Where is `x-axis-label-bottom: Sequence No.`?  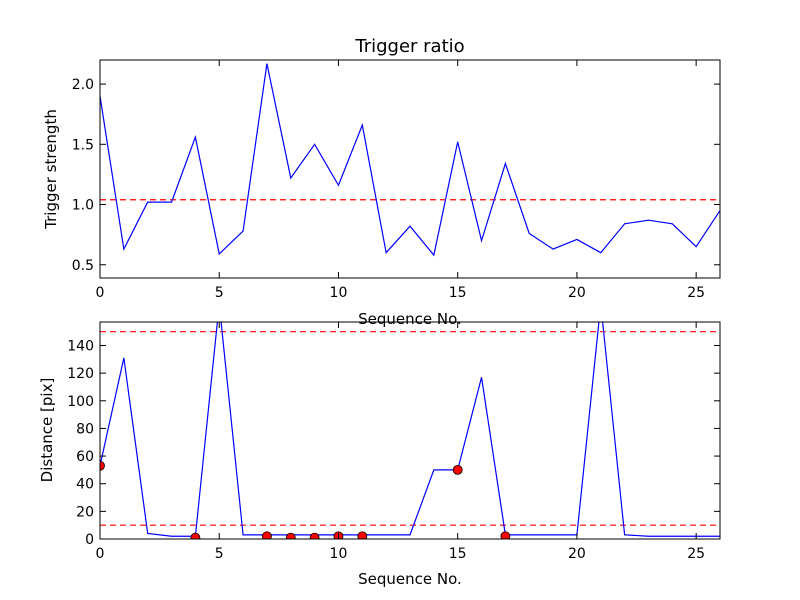 x-axis-label-bottom: Sequence No. is located at coordinates (410, 579).